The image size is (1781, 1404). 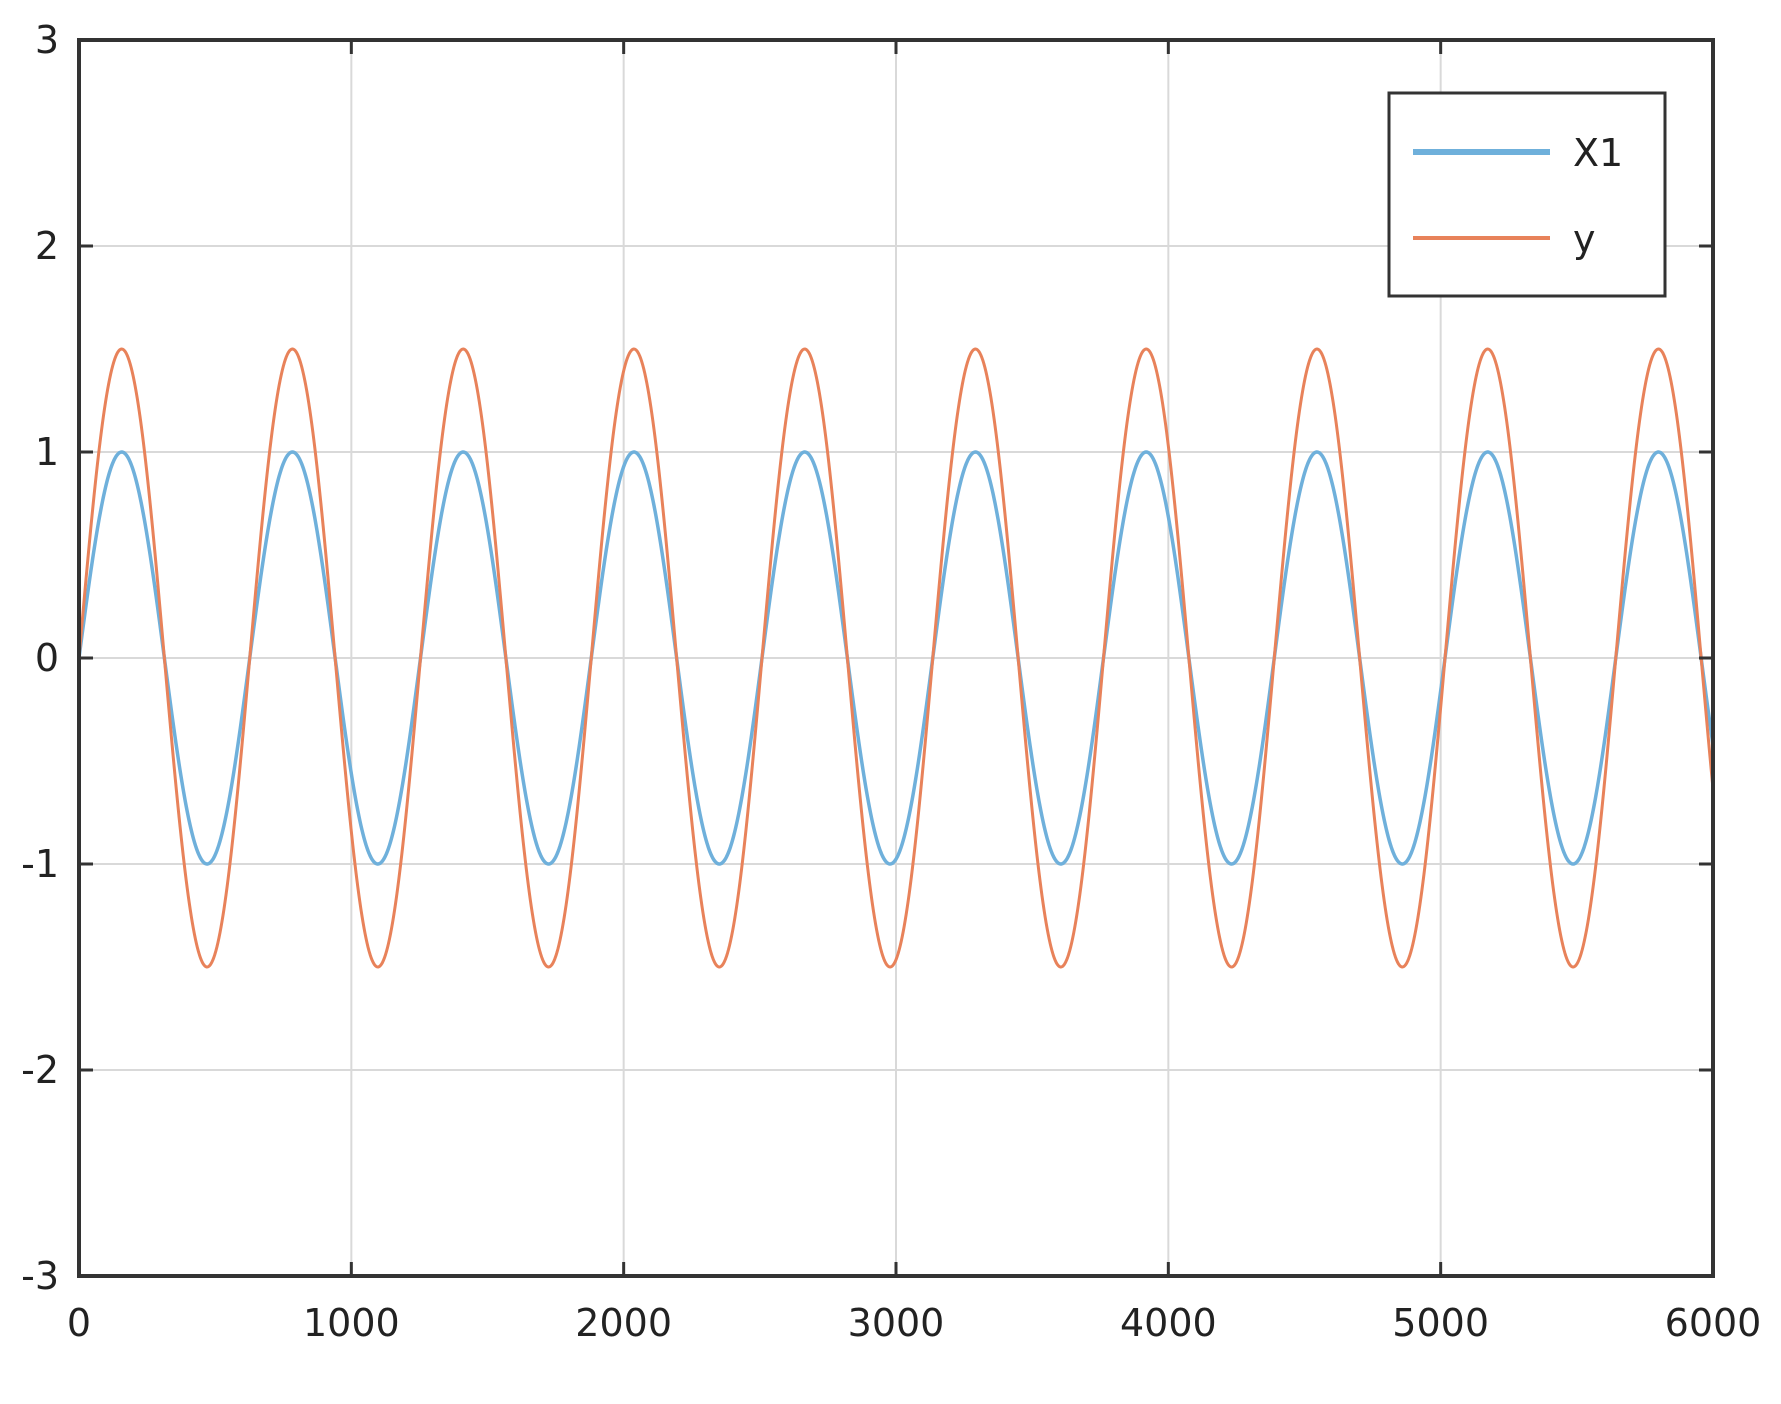 I want to click on y-tick-label--3: -3, so click(x=40, y=1276).